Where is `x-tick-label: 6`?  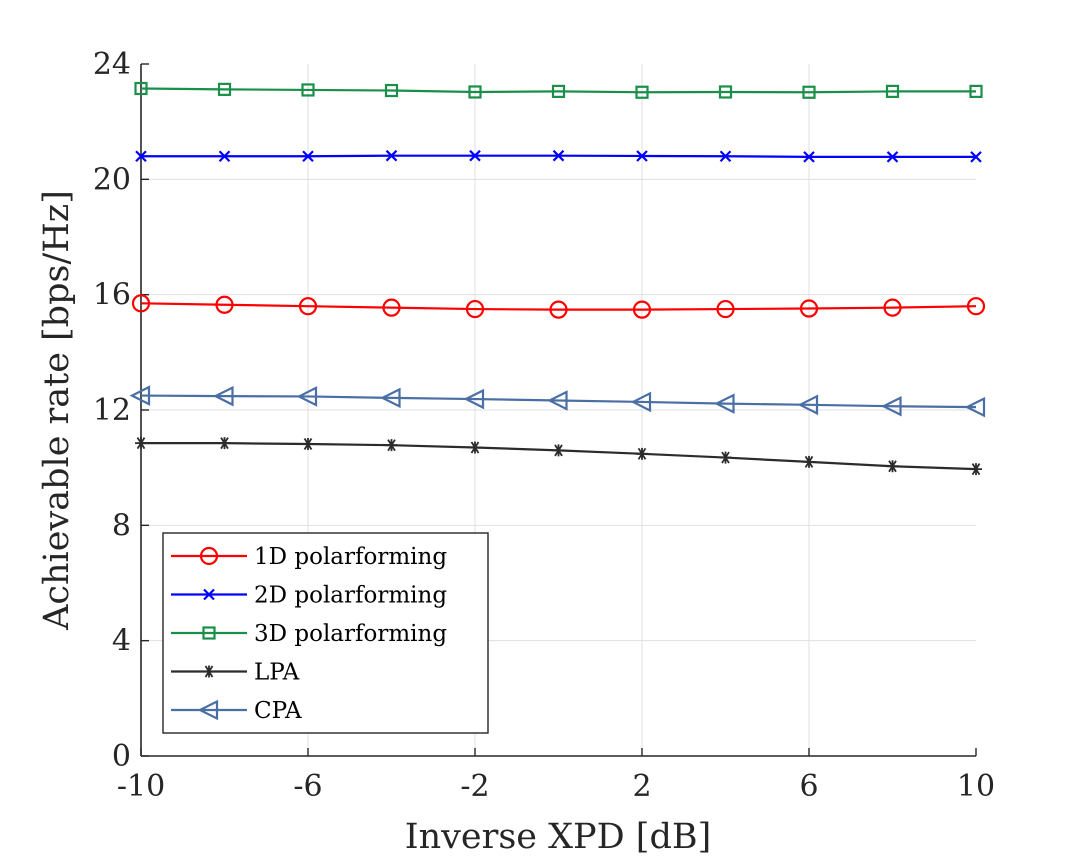
x-tick-label: 6 is located at coordinates (808, 786).